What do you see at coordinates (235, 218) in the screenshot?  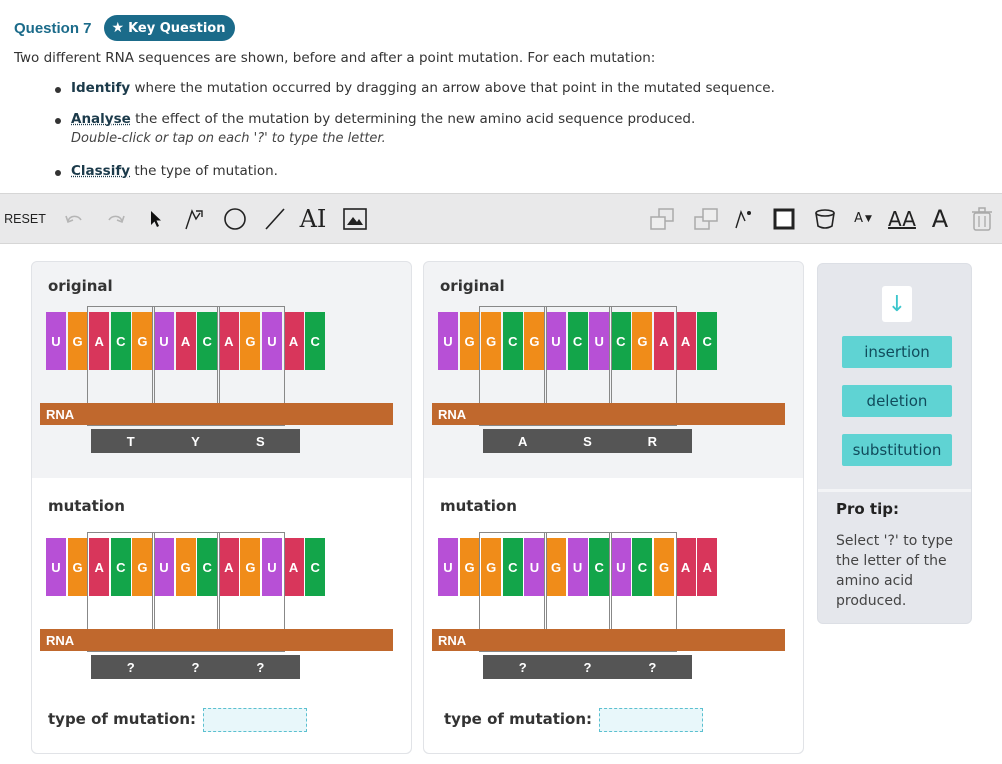 I see `circle-icon` at bounding box center [235, 218].